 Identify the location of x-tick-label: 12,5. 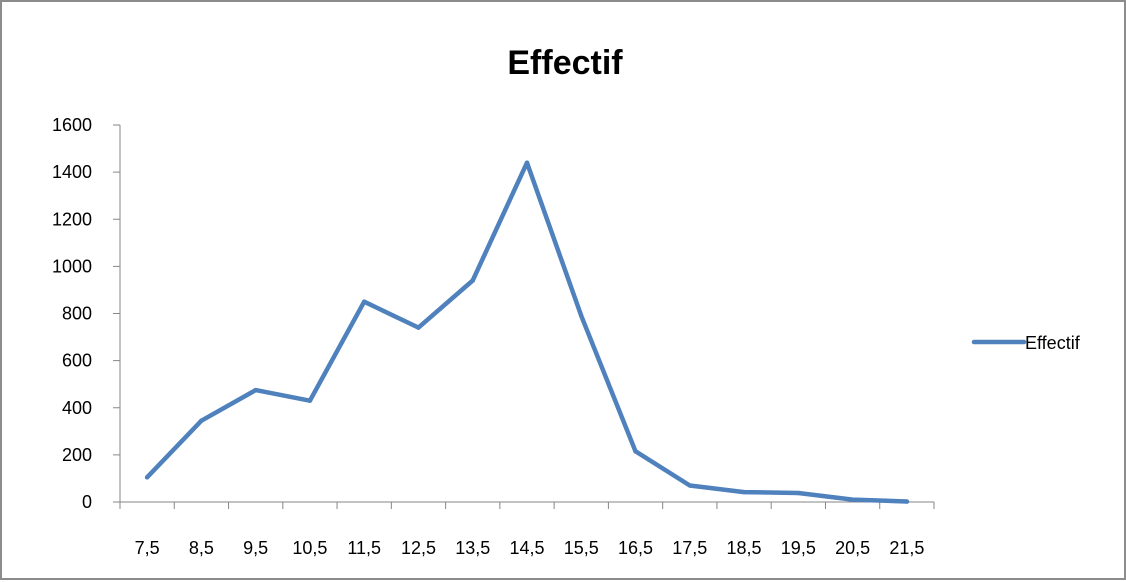
(418, 548).